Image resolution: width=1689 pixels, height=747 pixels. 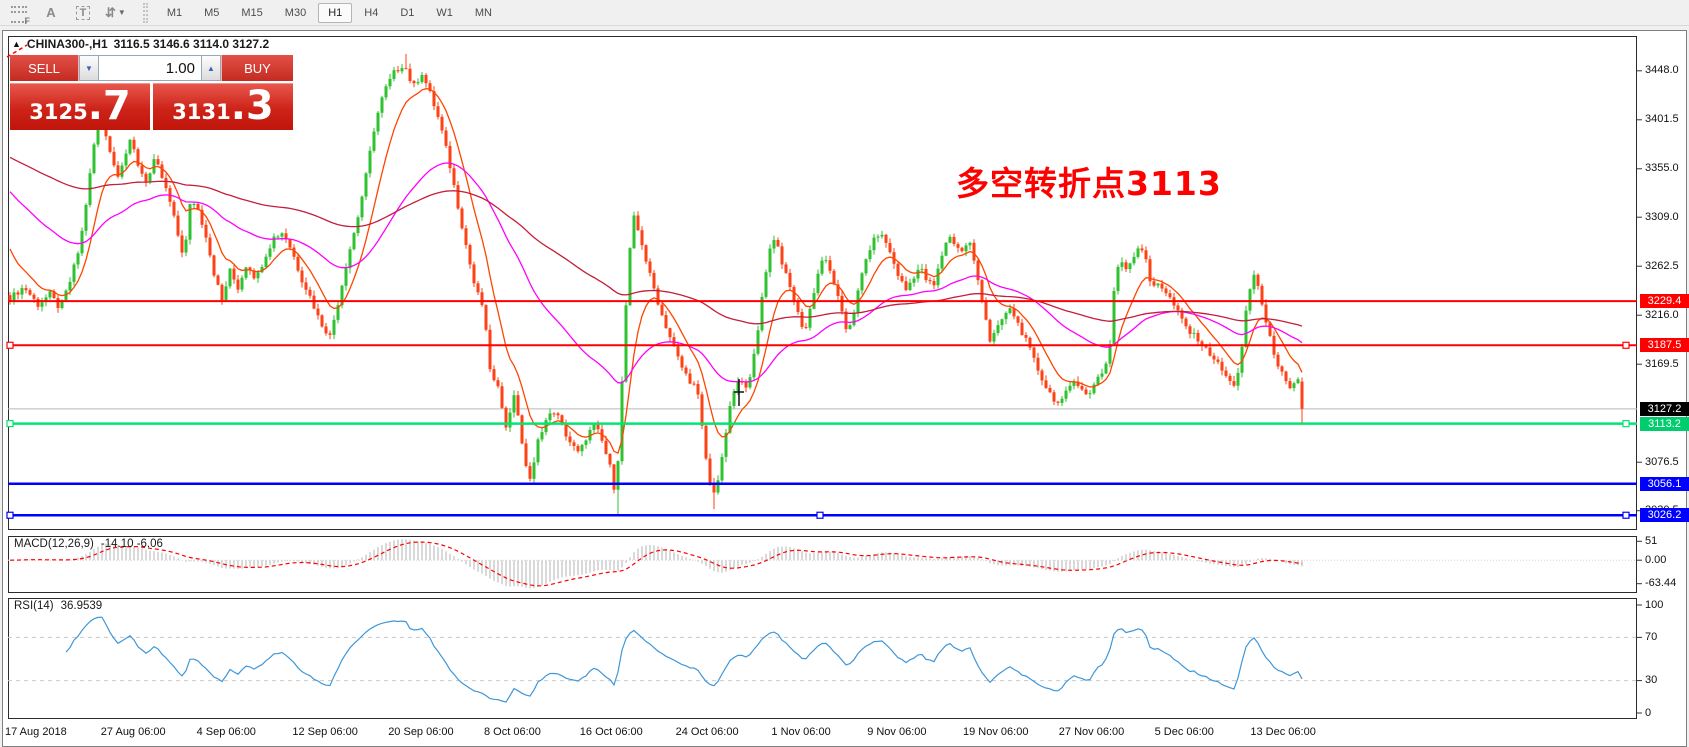 I want to click on sell-price-button: 3125 .7, so click(x=80, y=106).